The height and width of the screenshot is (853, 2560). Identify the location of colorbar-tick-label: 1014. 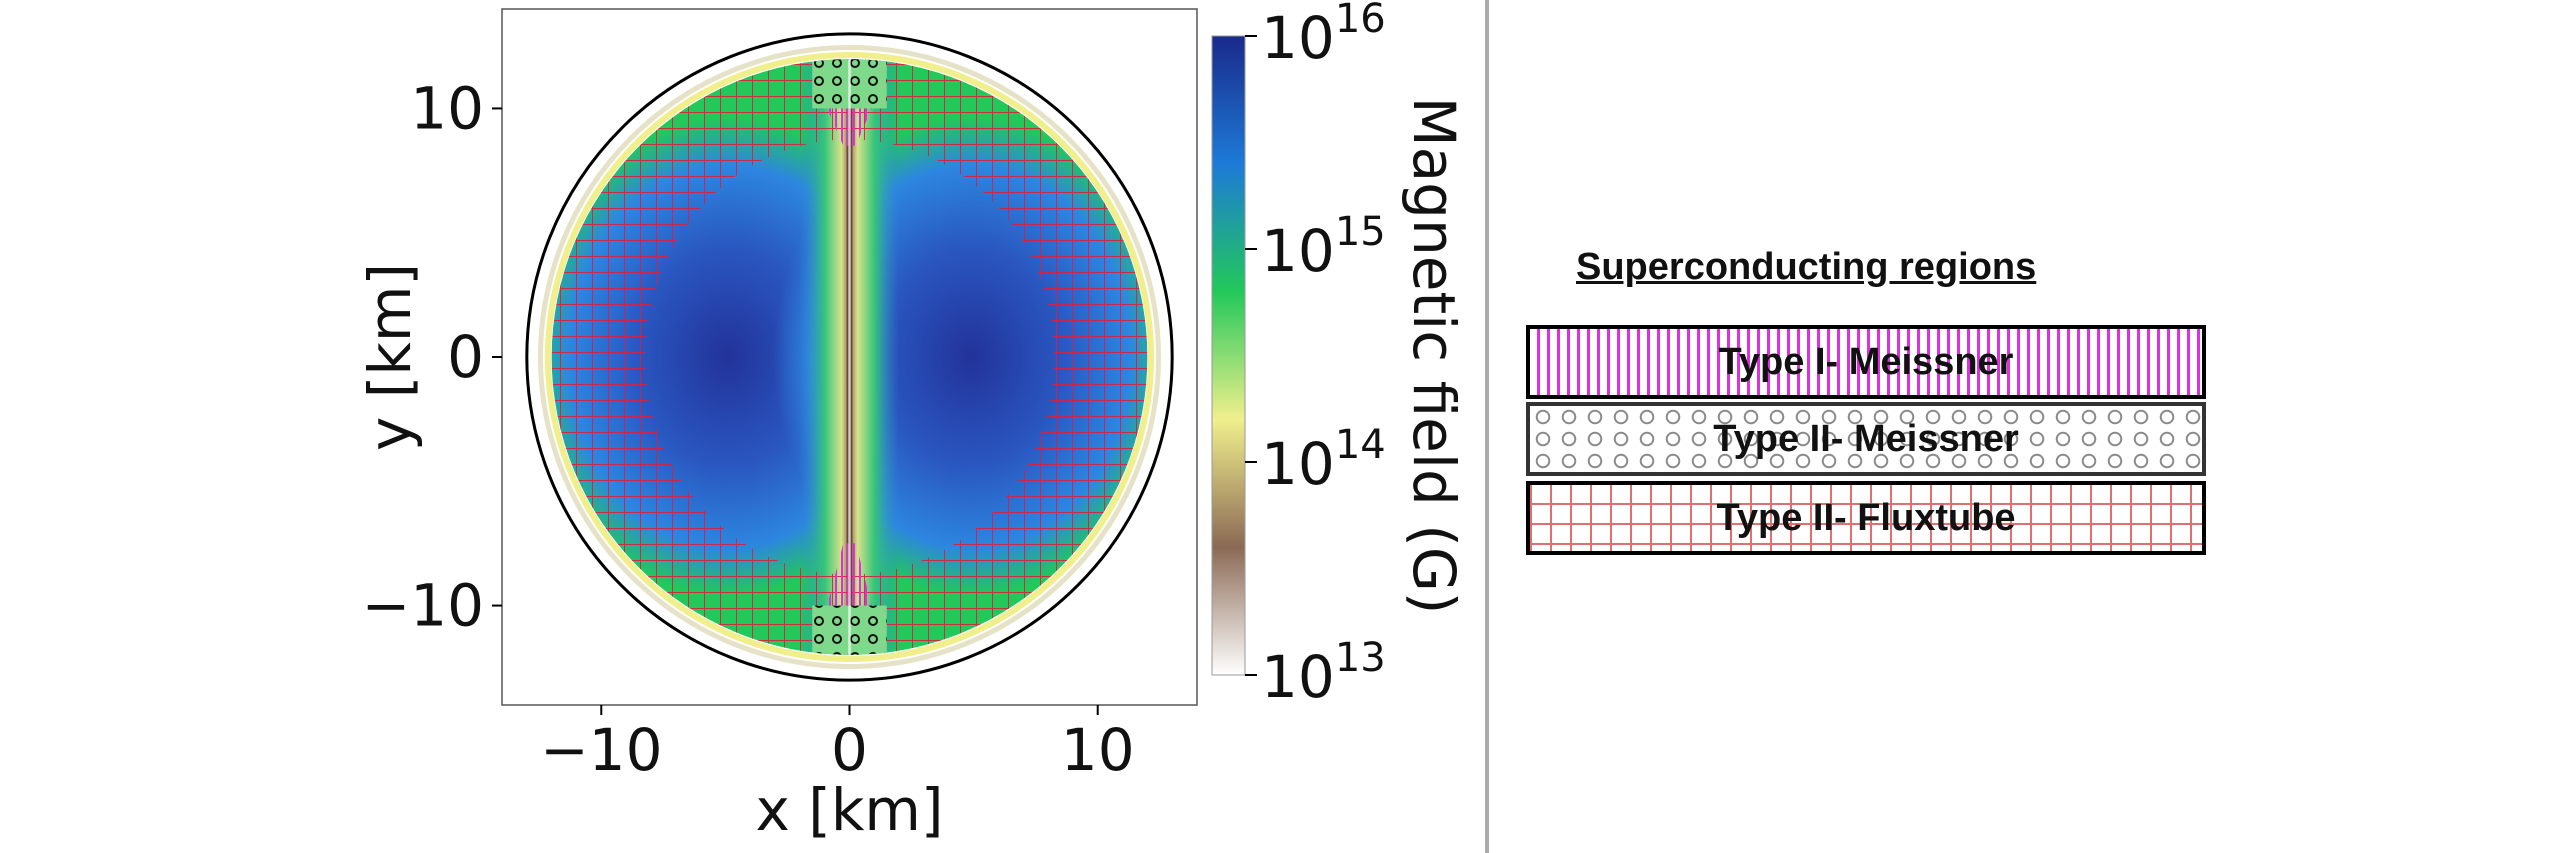
(1323, 460).